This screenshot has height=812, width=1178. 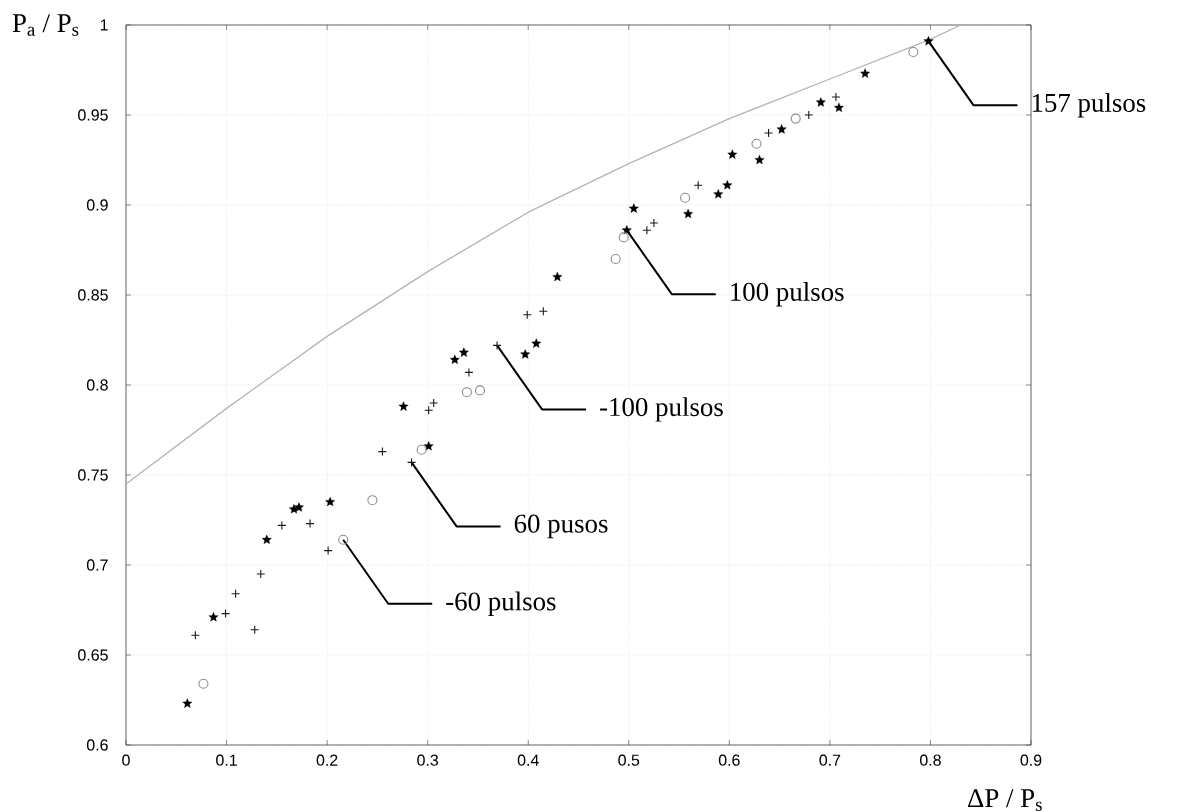 What do you see at coordinates (561, 526) in the screenshot?
I see `annotation: 60 pusos` at bounding box center [561, 526].